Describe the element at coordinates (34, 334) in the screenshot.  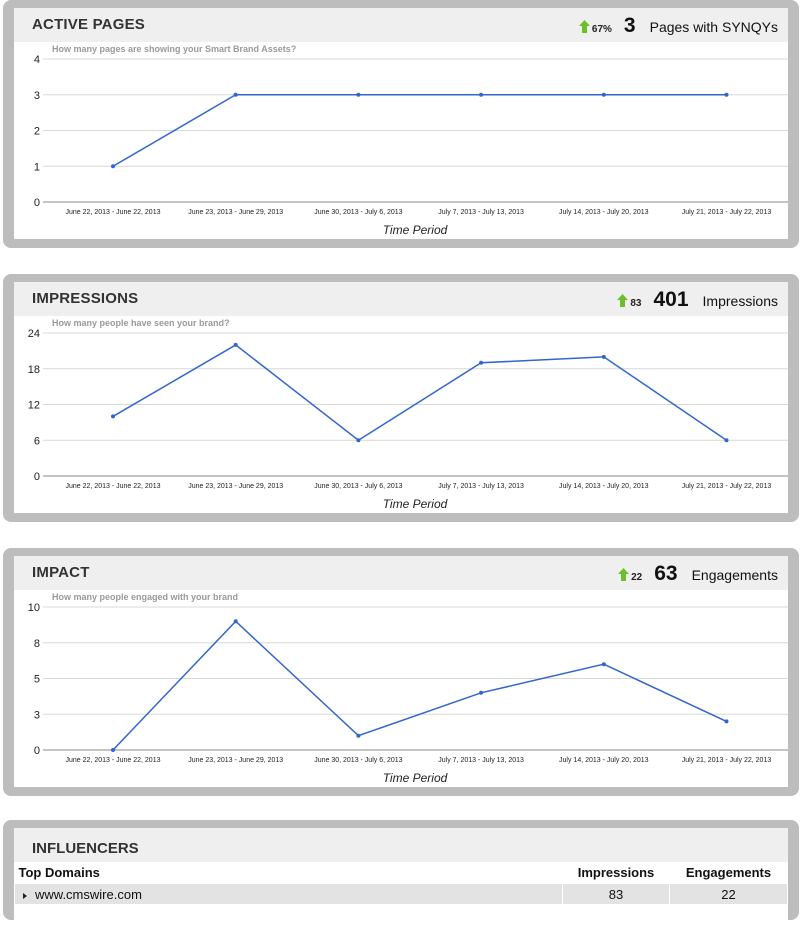
I see `y-tick-label: 24` at that location.